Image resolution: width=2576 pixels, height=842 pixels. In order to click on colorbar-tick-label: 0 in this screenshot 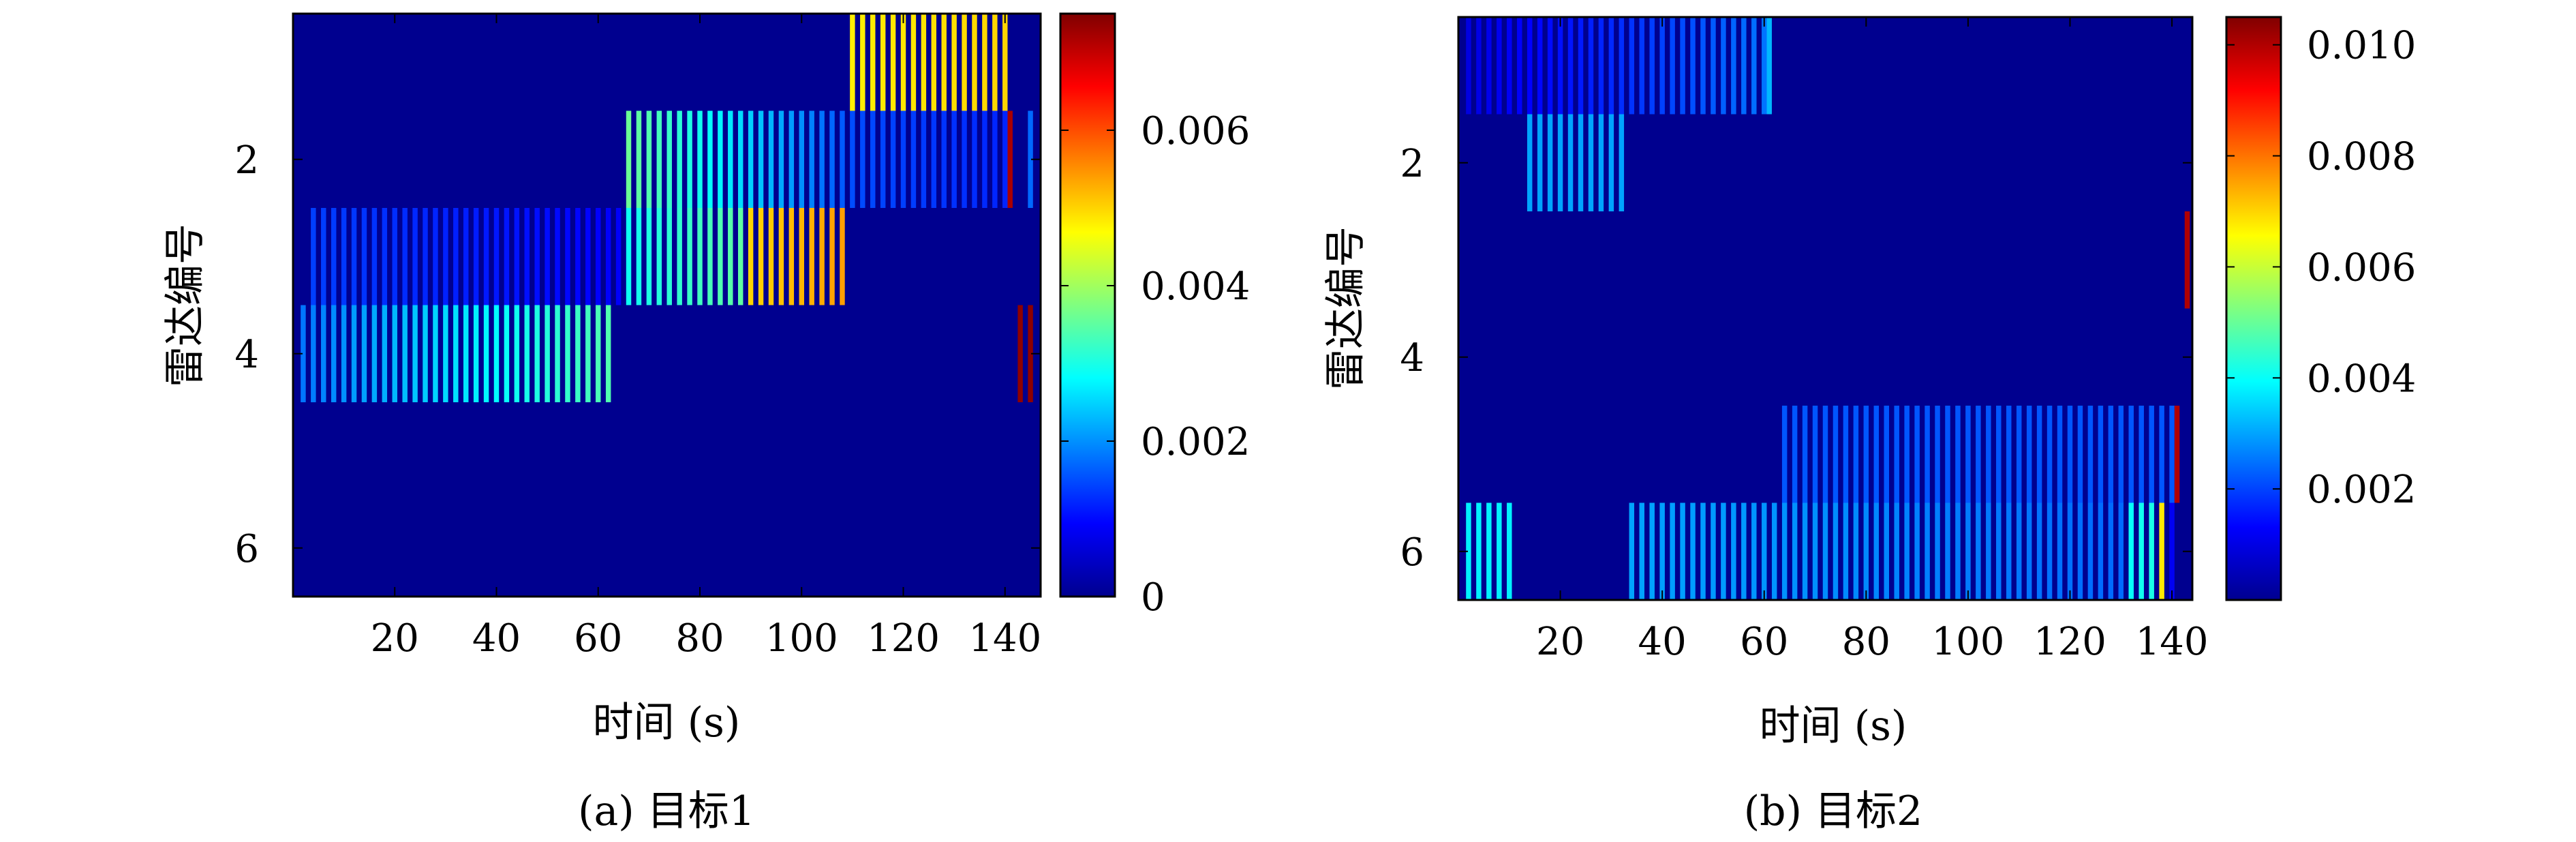, I will do `click(1153, 597)`.